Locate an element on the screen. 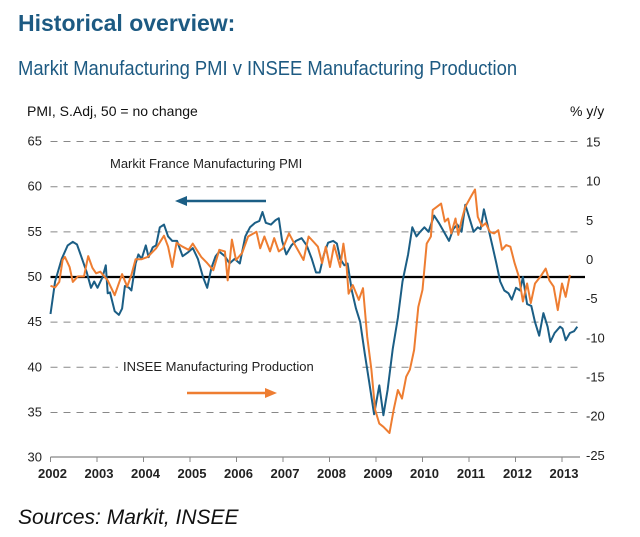  y-tick-label-right: 5 is located at coordinates (589, 220).